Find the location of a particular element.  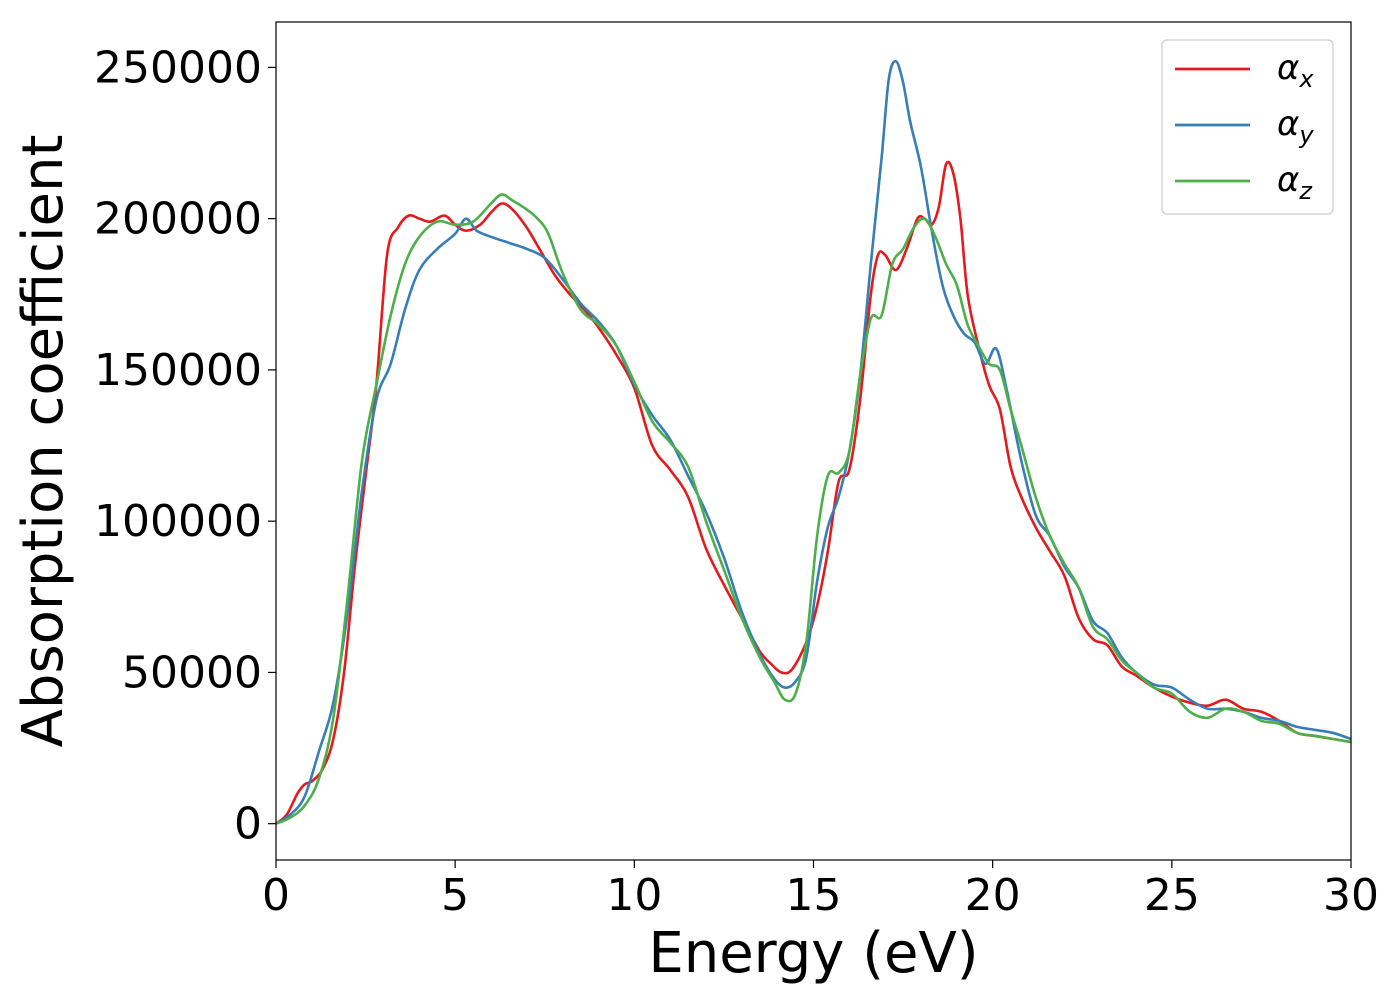

y-tick-label: 250000 is located at coordinates (178, 67).